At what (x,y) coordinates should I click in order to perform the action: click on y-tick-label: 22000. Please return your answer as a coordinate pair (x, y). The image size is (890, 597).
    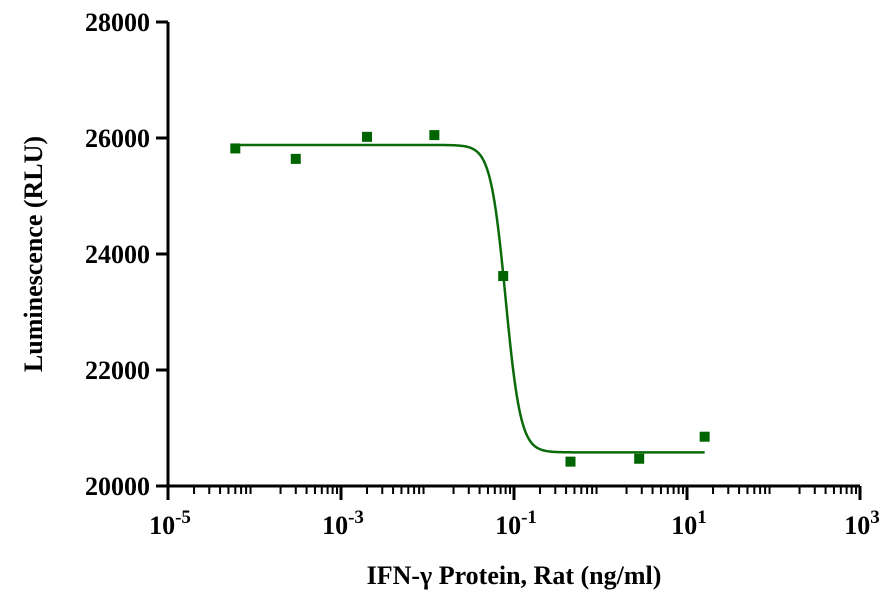
    Looking at the image, I should click on (117, 370).